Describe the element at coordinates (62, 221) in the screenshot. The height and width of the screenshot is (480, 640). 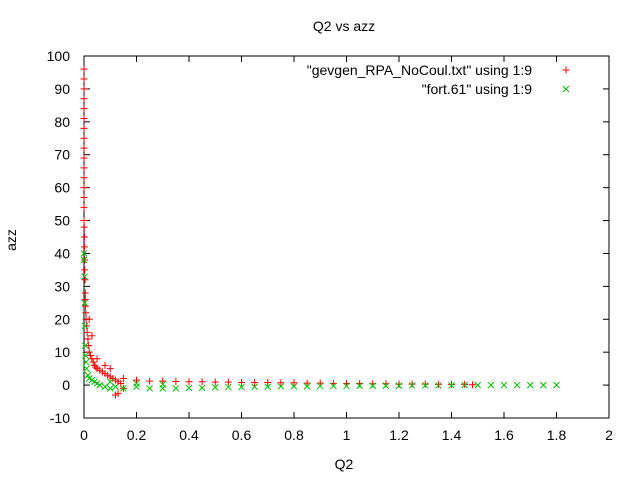
I see `y-tick-label: 50` at that location.